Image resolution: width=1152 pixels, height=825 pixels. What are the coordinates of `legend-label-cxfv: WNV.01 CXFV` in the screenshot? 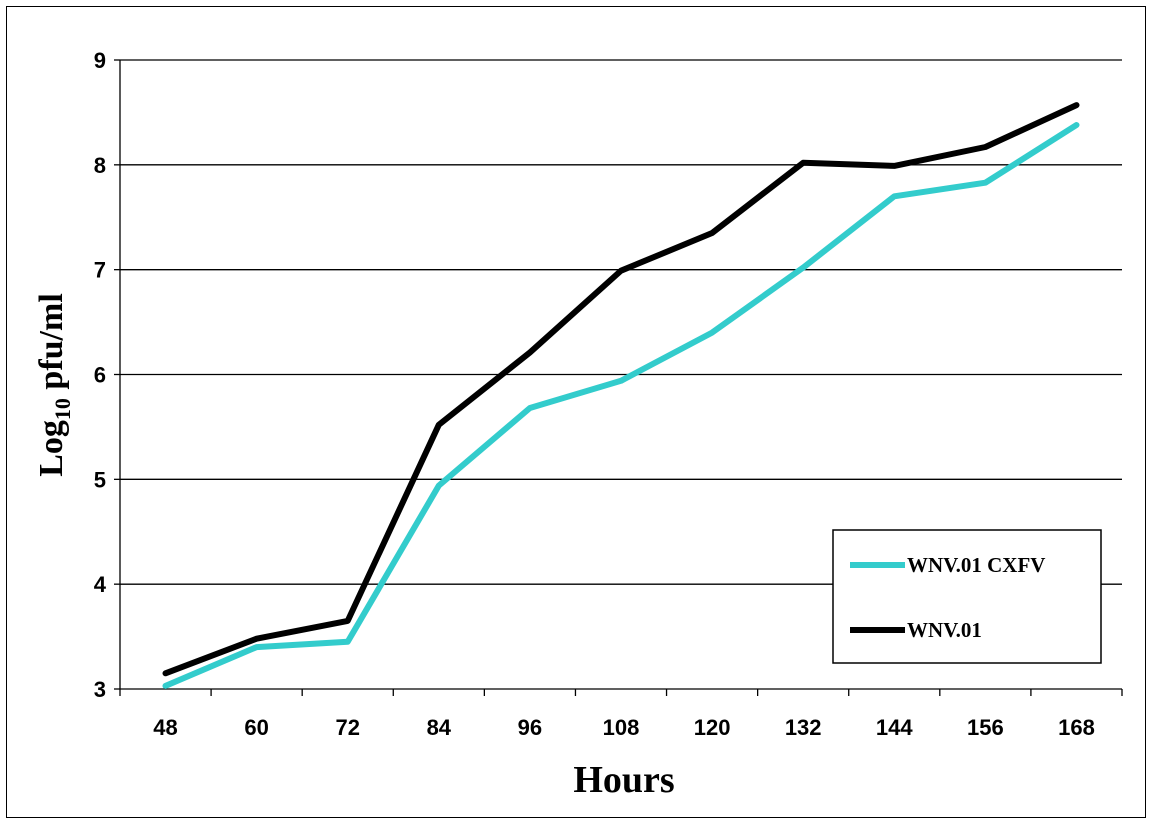 It's located at (976, 565).